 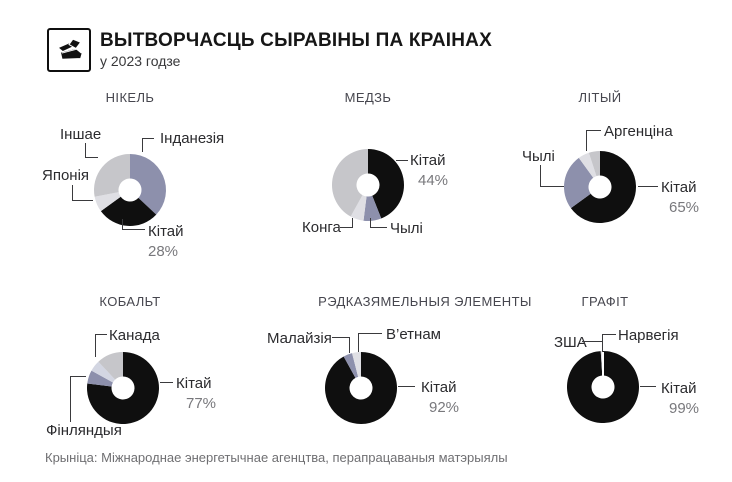 I want to click on donut-chart-copper, so click(x=368, y=185).